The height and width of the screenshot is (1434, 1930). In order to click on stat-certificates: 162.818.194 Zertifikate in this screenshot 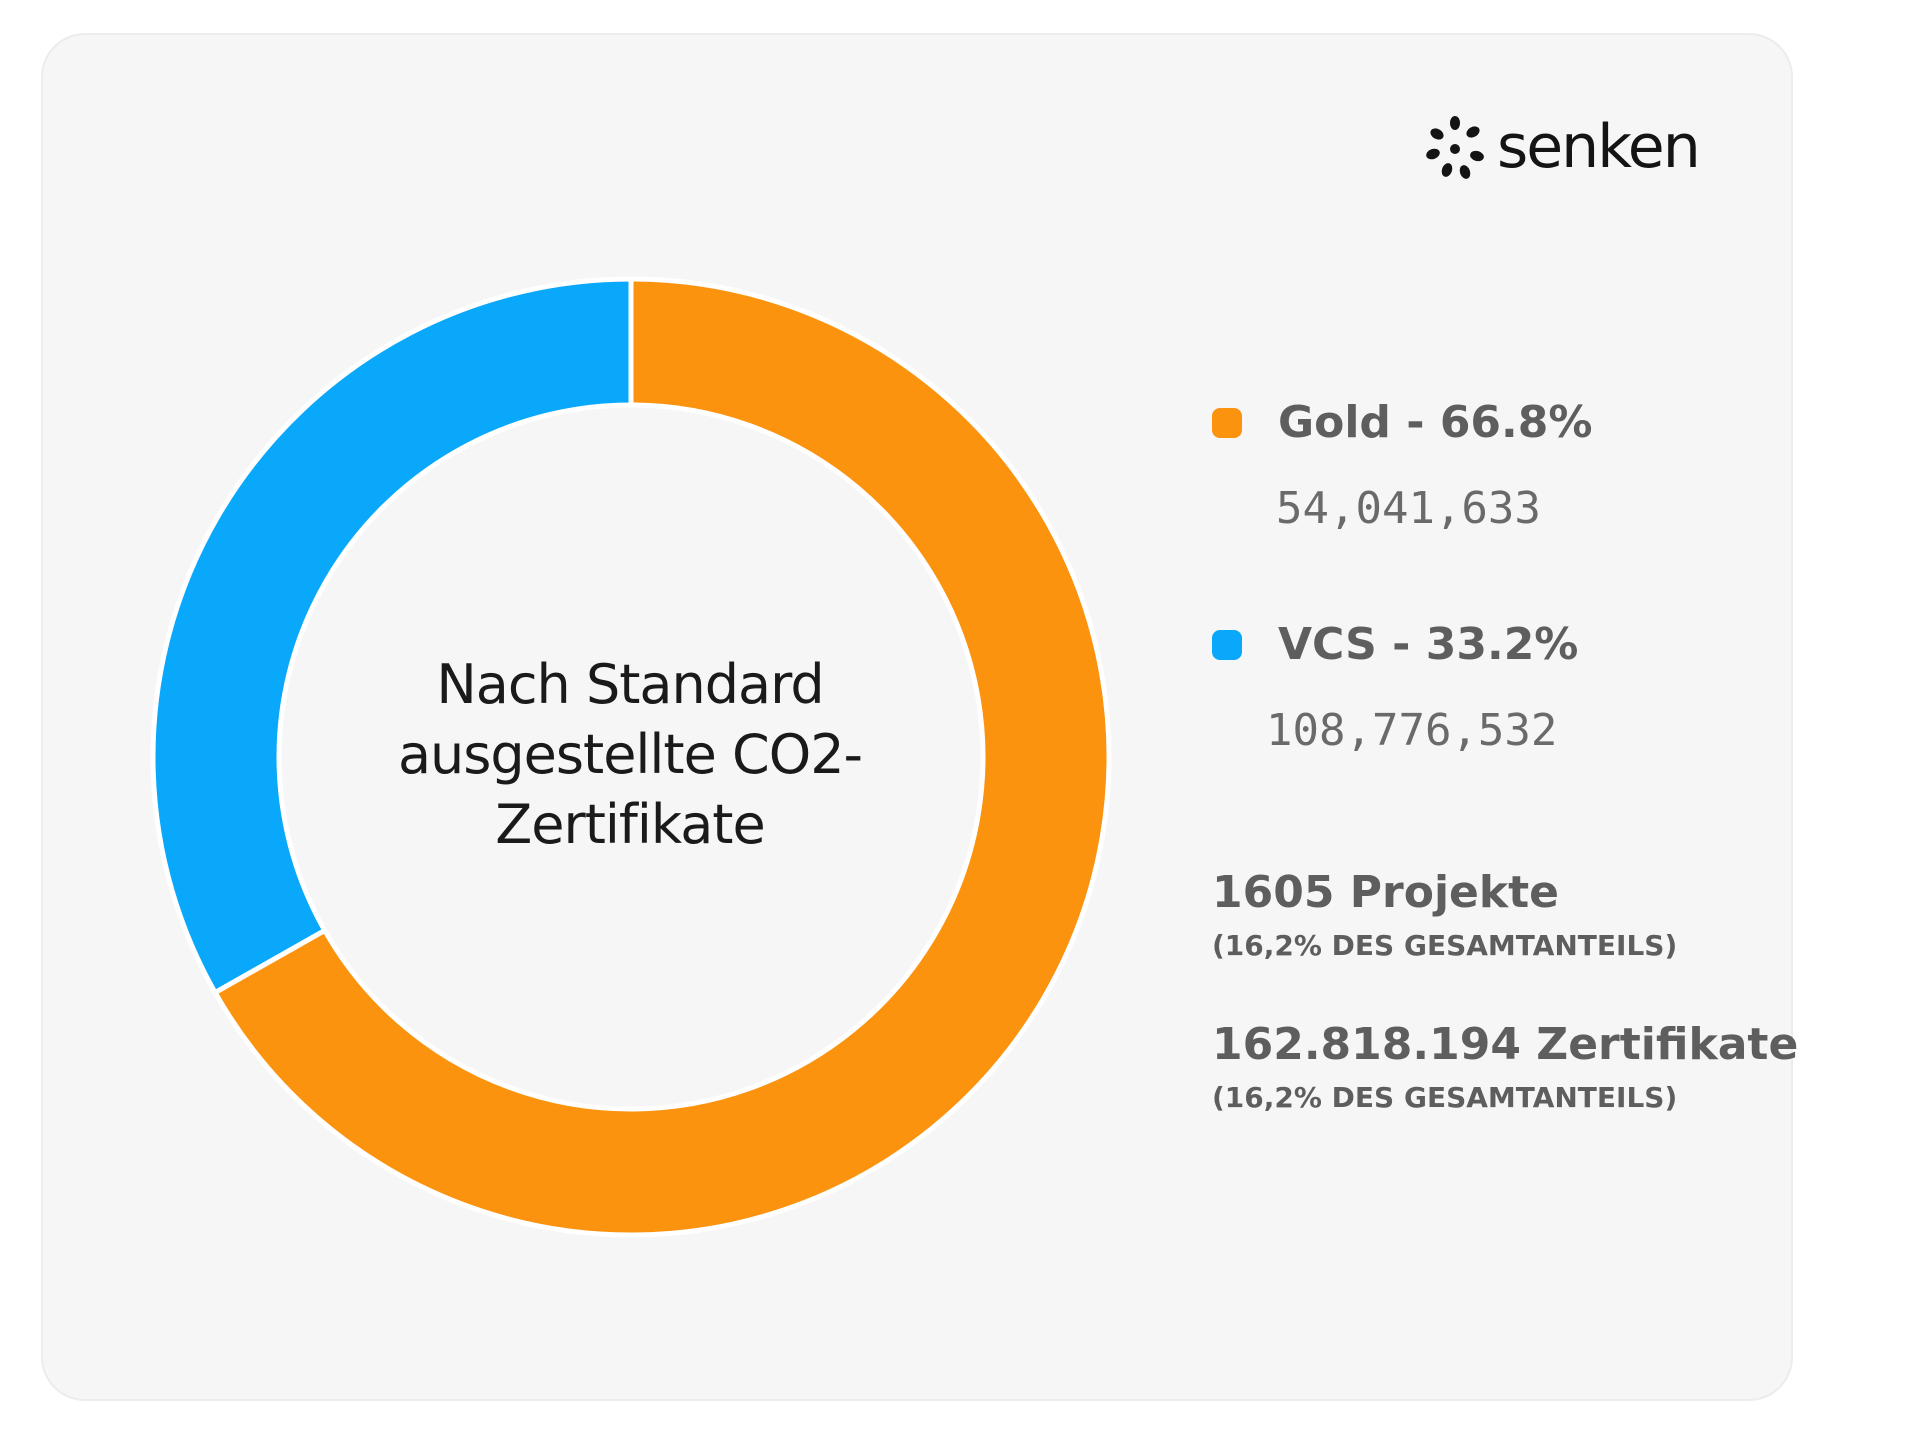, I will do `click(1505, 1044)`.